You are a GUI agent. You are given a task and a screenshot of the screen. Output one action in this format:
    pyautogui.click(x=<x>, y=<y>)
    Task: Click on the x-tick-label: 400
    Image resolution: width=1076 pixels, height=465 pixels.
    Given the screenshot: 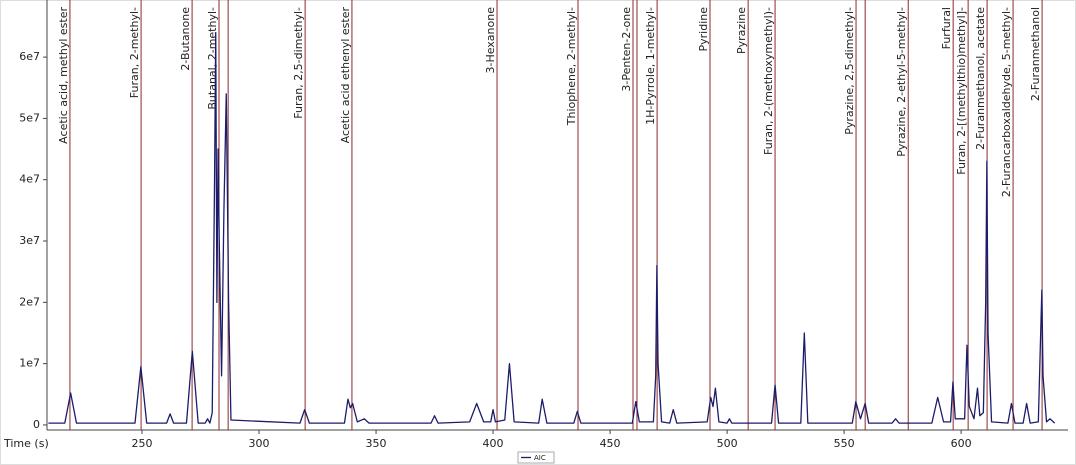 What is the action you would take?
    pyautogui.click(x=493, y=443)
    